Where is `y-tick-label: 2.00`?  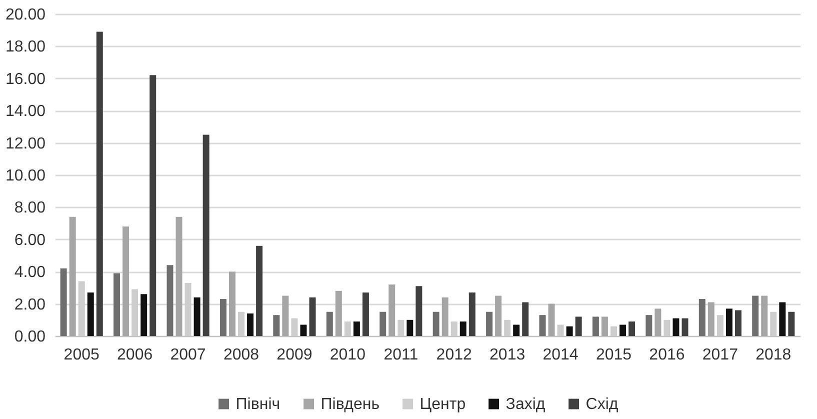
y-tick-label: 2.00 is located at coordinates (30, 305).